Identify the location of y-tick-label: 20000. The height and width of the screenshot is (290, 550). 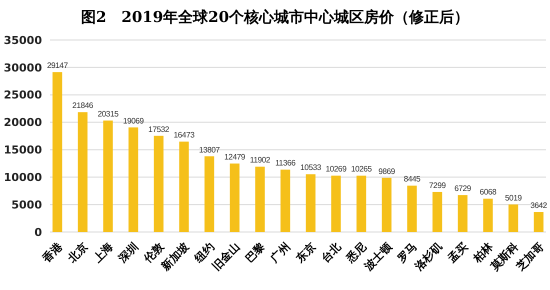
(23, 123).